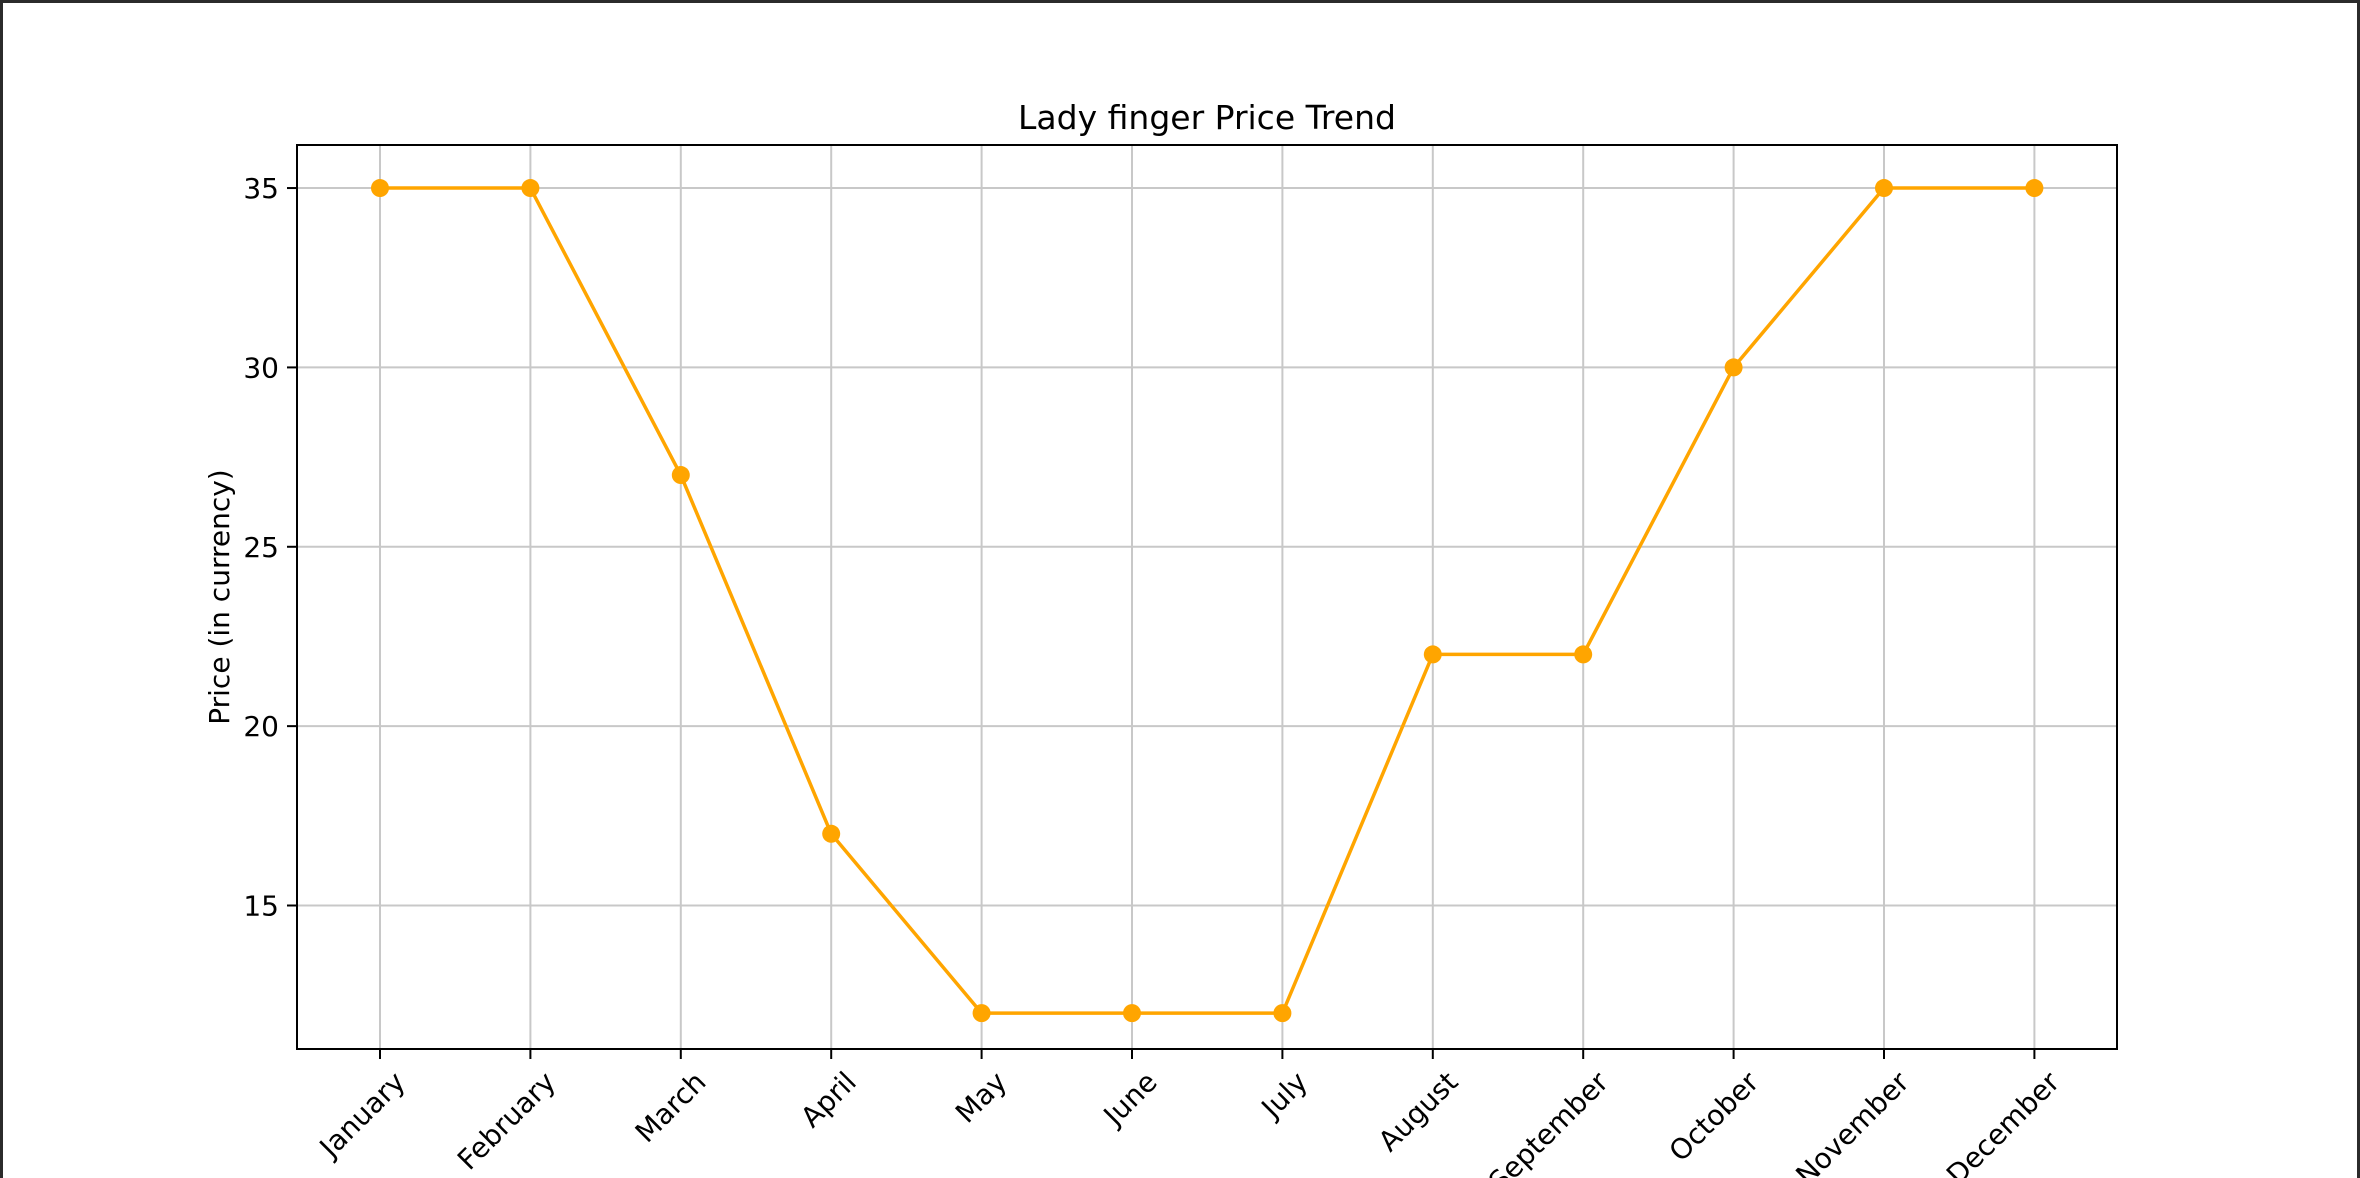  What do you see at coordinates (261, 906) in the screenshot?
I see `y-tick-label: 15` at bounding box center [261, 906].